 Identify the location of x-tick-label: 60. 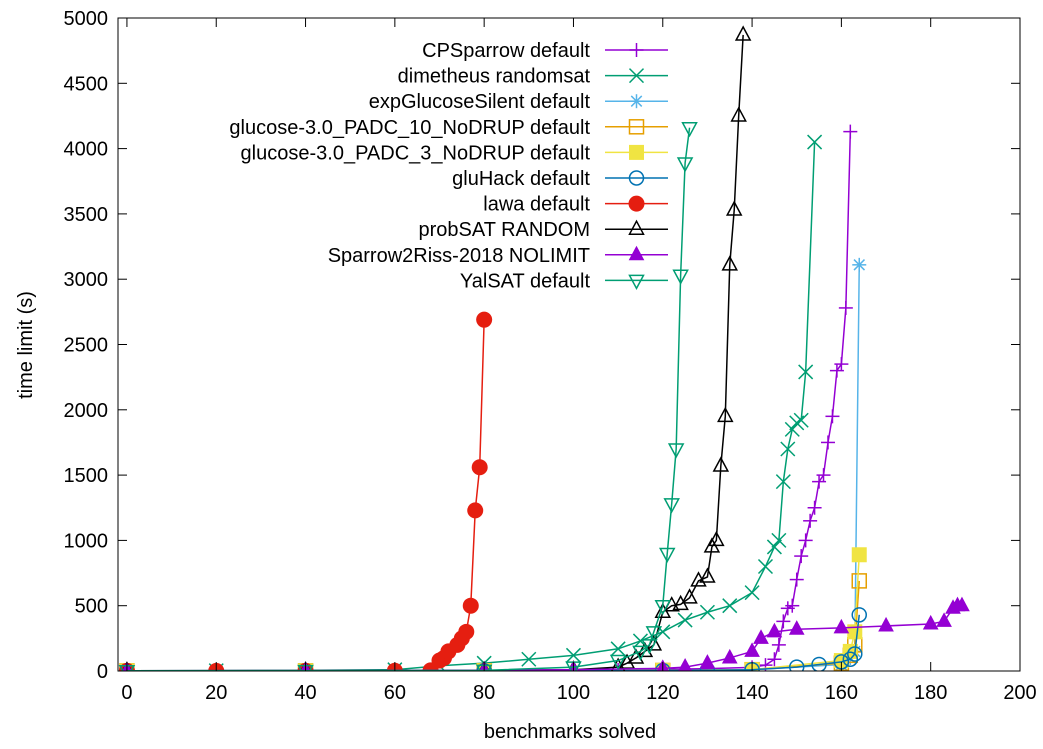
(395, 693).